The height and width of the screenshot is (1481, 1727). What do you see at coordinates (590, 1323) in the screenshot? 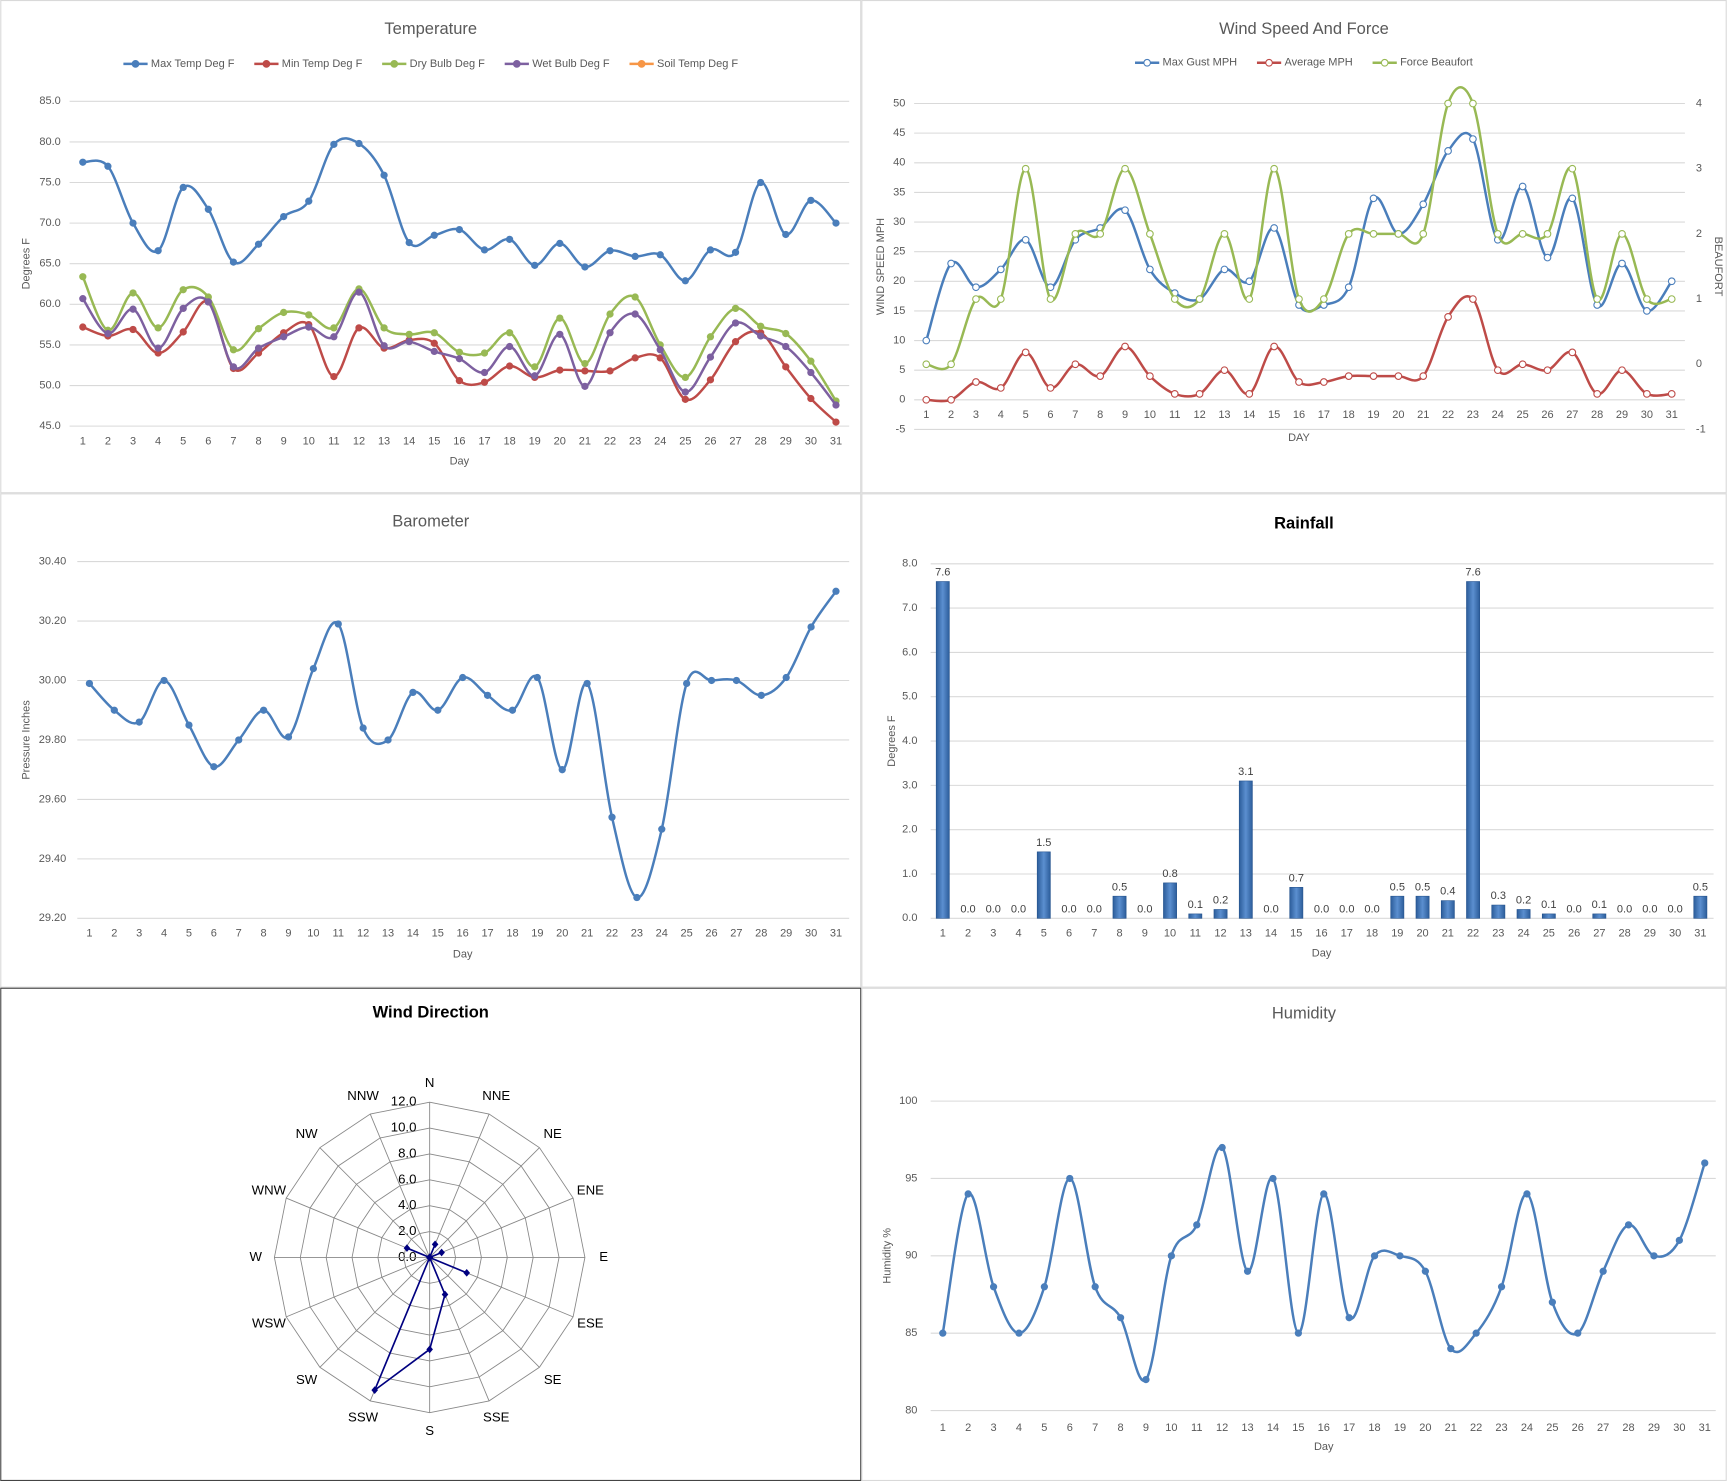
I see `category-label: ESE` at bounding box center [590, 1323].